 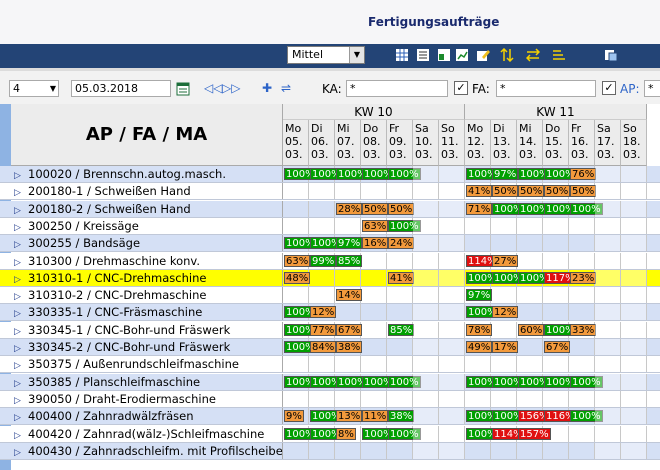 I want to click on list-view-icon, so click(x=423, y=55).